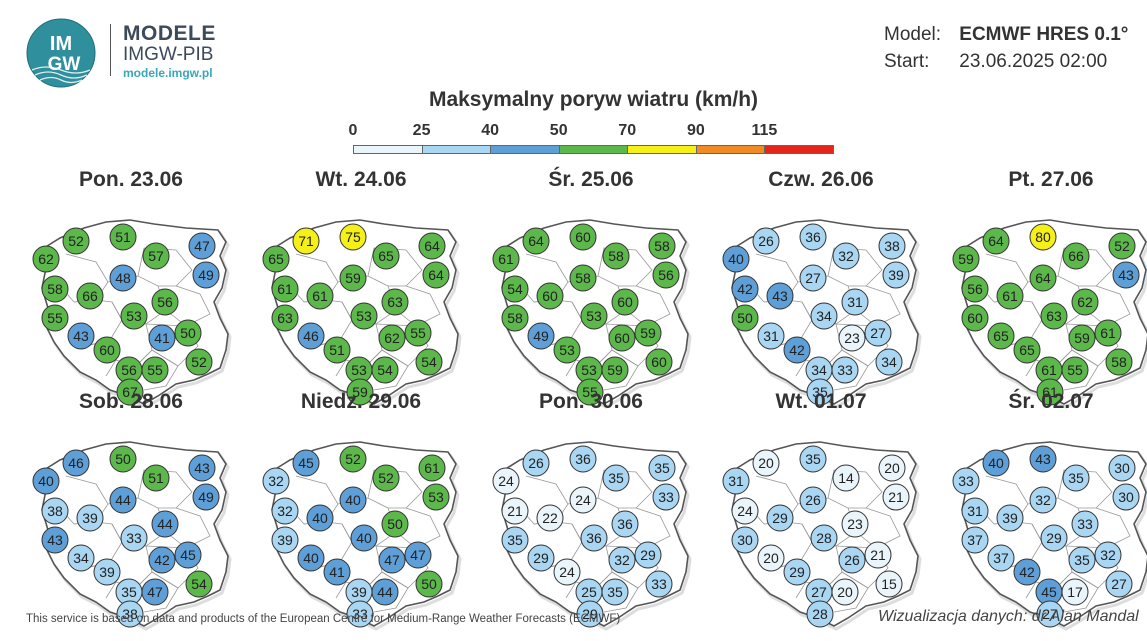 The height and width of the screenshot is (641, 1147). Describe the element at coordinates (276, 259) in the screenshot. I see `station-value: 65` at that location.